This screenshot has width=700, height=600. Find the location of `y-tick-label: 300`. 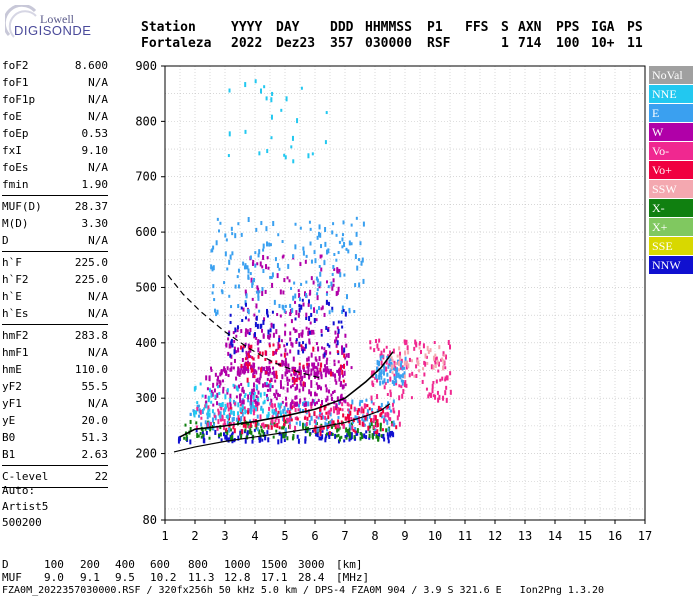

y-tick-label: 300 is located at coordinates (146, 398).